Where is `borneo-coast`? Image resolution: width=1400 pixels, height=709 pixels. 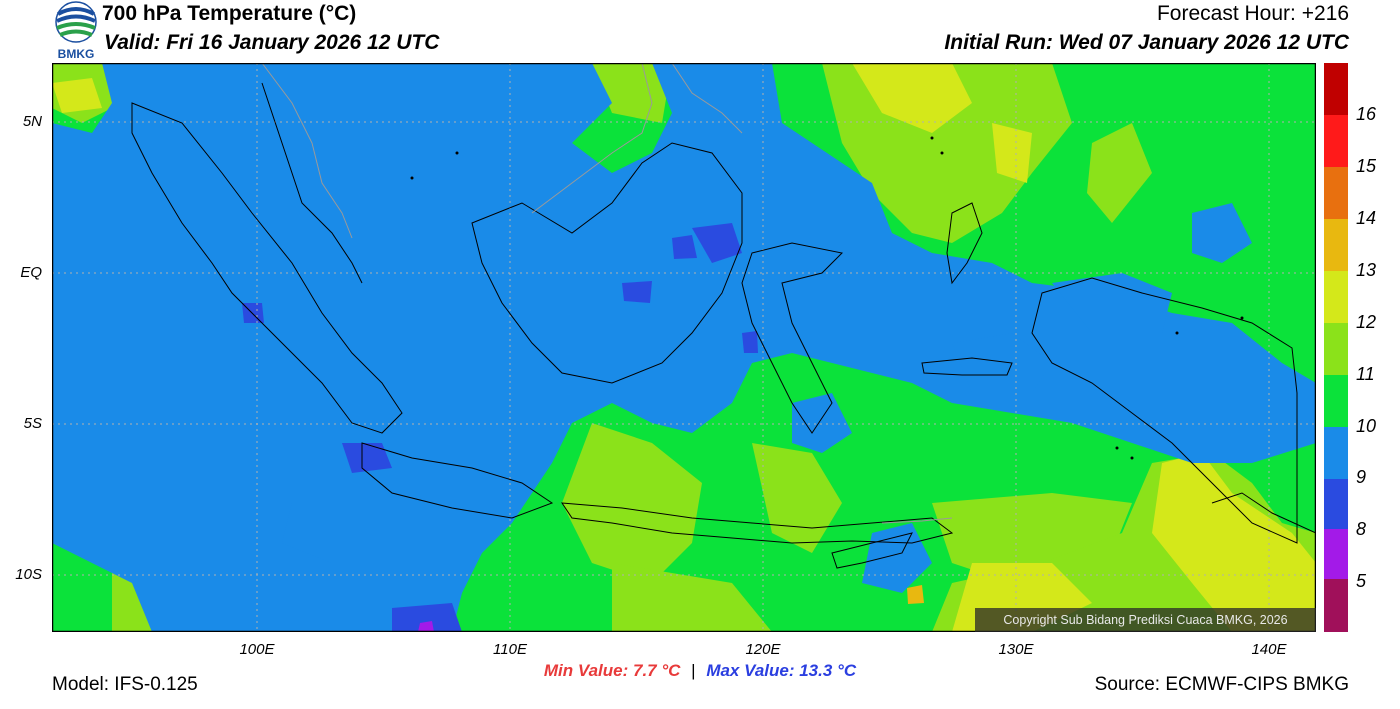 borneo-coast is located at coordinates (607, 263).